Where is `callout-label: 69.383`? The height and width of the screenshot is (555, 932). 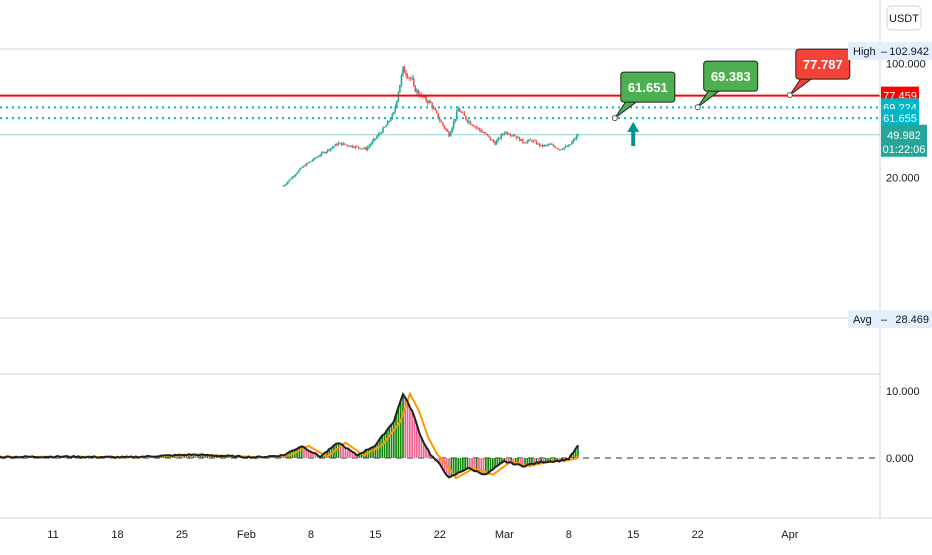
callout-label: 69.383 is located at coordinates (731, 76).